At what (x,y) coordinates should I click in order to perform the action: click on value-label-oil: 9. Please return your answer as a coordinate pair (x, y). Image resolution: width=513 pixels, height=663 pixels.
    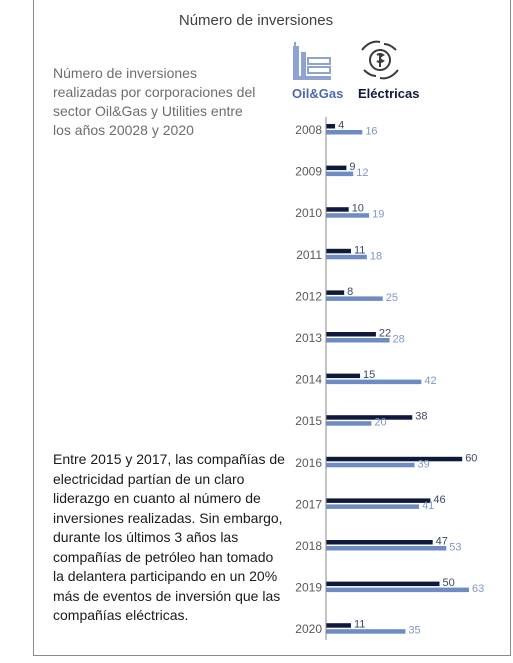
    Looking at the image, I should click on (352, 167).